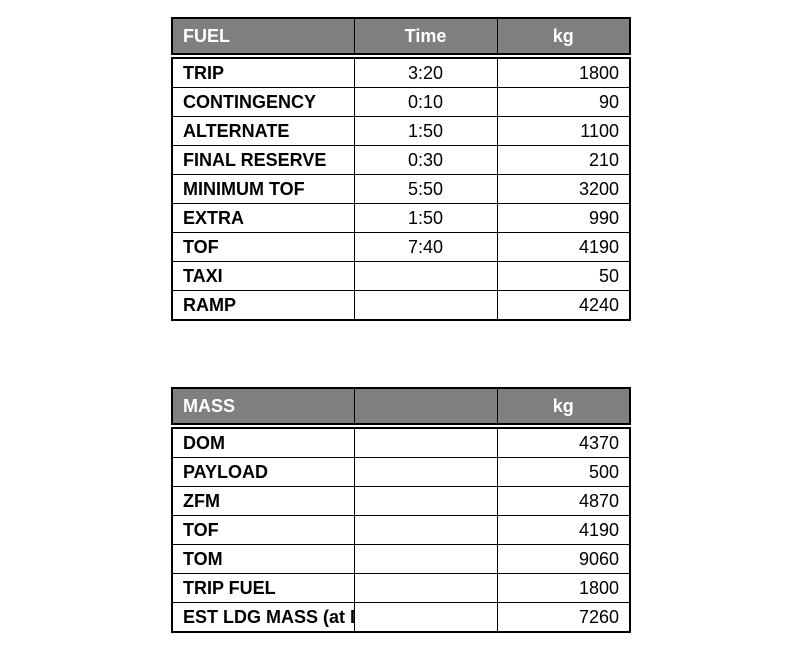 The image size is (800, 650). I want to click on mass-table-row: TRIP FUEL 1800, so click(401, 588).